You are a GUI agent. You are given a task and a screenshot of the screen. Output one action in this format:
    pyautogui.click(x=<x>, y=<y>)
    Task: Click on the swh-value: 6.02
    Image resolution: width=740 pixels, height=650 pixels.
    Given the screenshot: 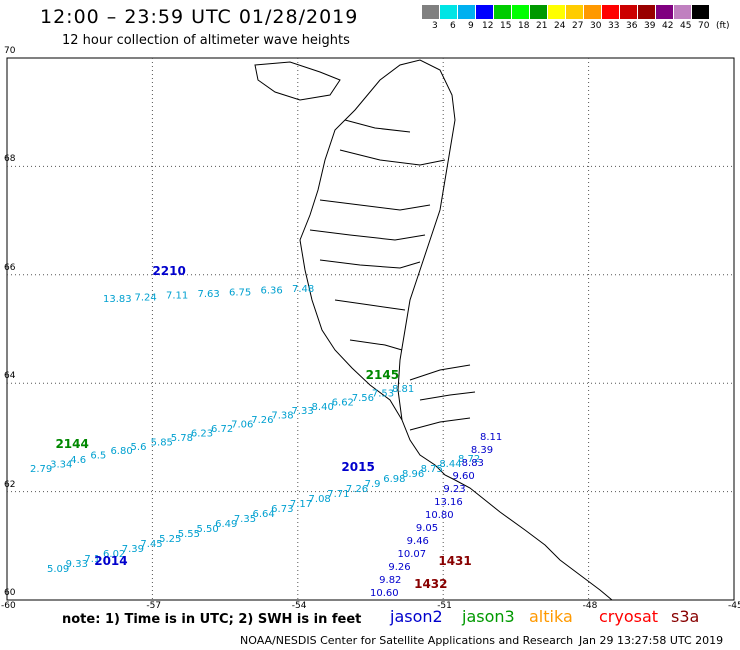 What is the action you would take?
    pyautogui.click(x=114, y=554)
    